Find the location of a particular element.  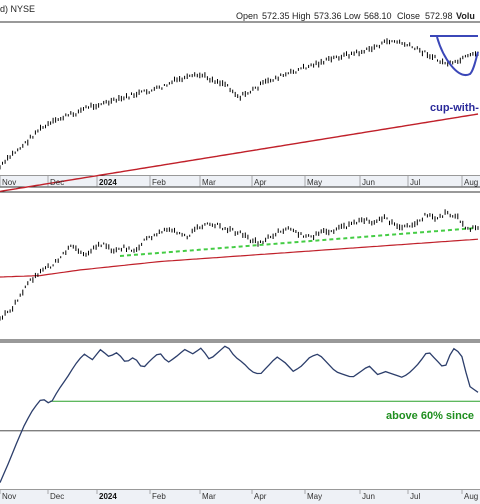

x-tick-label-top-nov: Nov is located at coordinates (9, 182).